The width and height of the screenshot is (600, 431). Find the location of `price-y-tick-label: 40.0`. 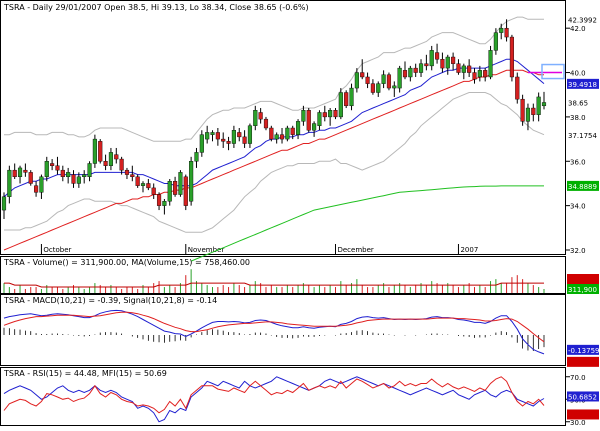

price-y-tick-label: 40.0 is located at coordinates (578, 74).